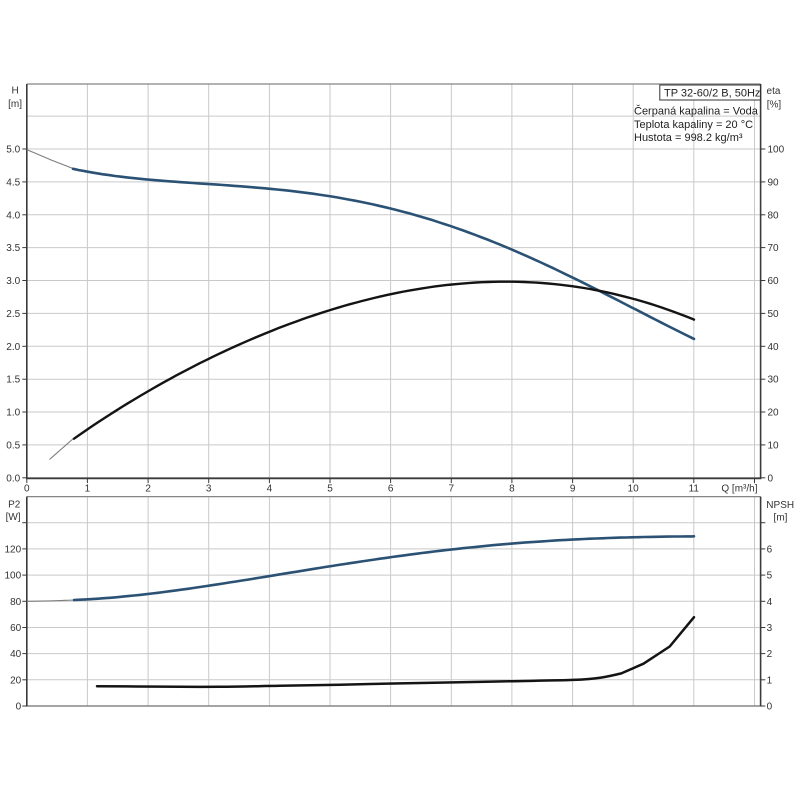 This screenshot has height=800, width=800. I want to click on svg-text: 3.5, so click(13, 248).